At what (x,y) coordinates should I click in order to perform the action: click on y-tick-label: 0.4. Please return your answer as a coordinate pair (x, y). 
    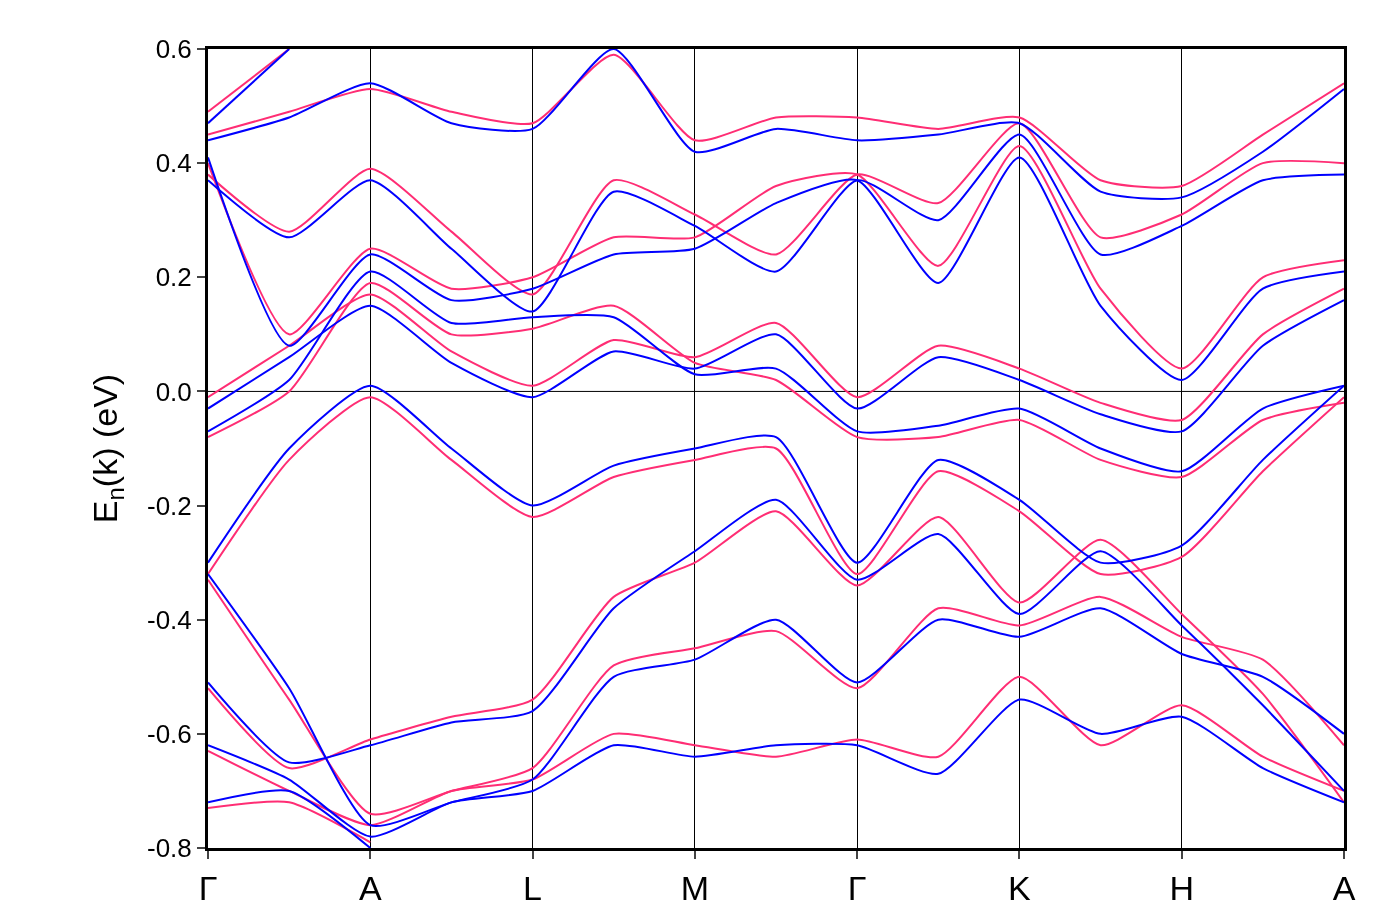
    Looking at the image, I should click on (173, 163).